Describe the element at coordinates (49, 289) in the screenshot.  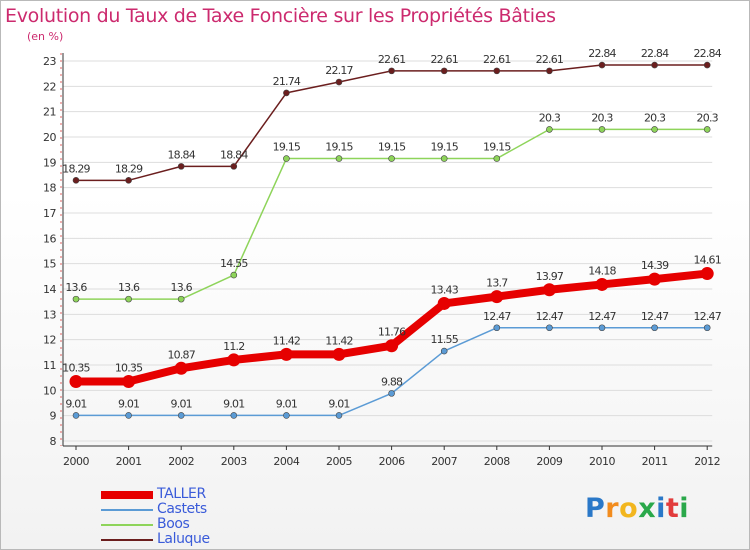
I see `y-tick-label: 14` at that location.